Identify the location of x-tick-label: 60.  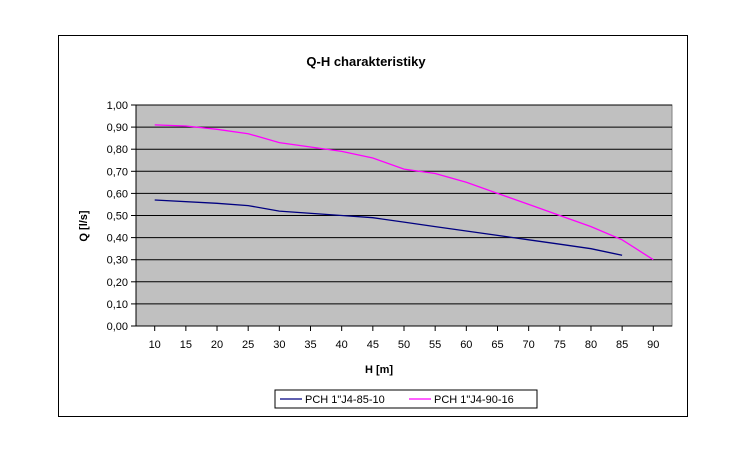
(466, 345).